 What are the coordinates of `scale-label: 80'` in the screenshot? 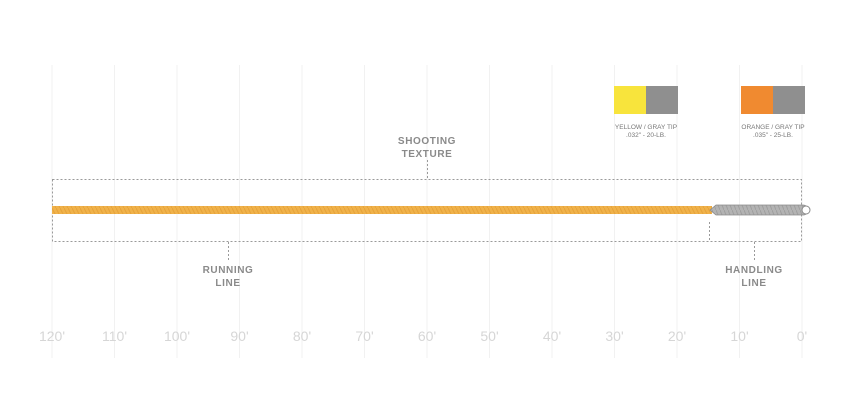 It's located at (302, 336).